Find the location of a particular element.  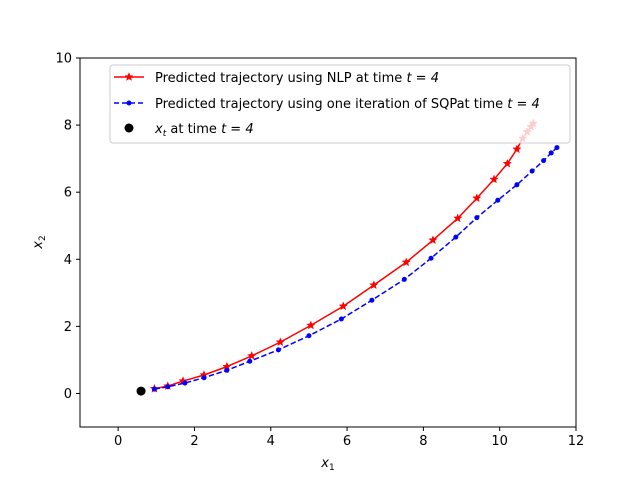

legend-box is located at coordinates (340, 104).